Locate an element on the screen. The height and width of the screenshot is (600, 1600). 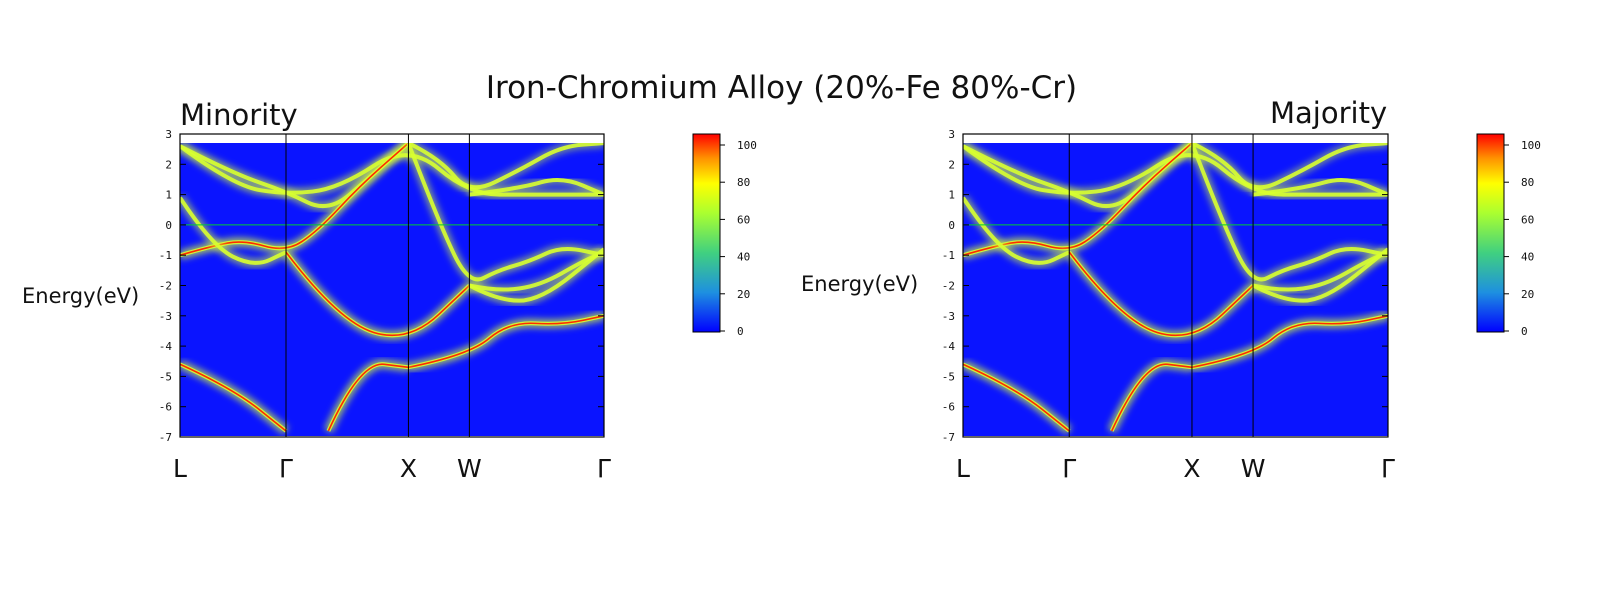
minority-panel-label: Minority is located at coordinates (239, 115).